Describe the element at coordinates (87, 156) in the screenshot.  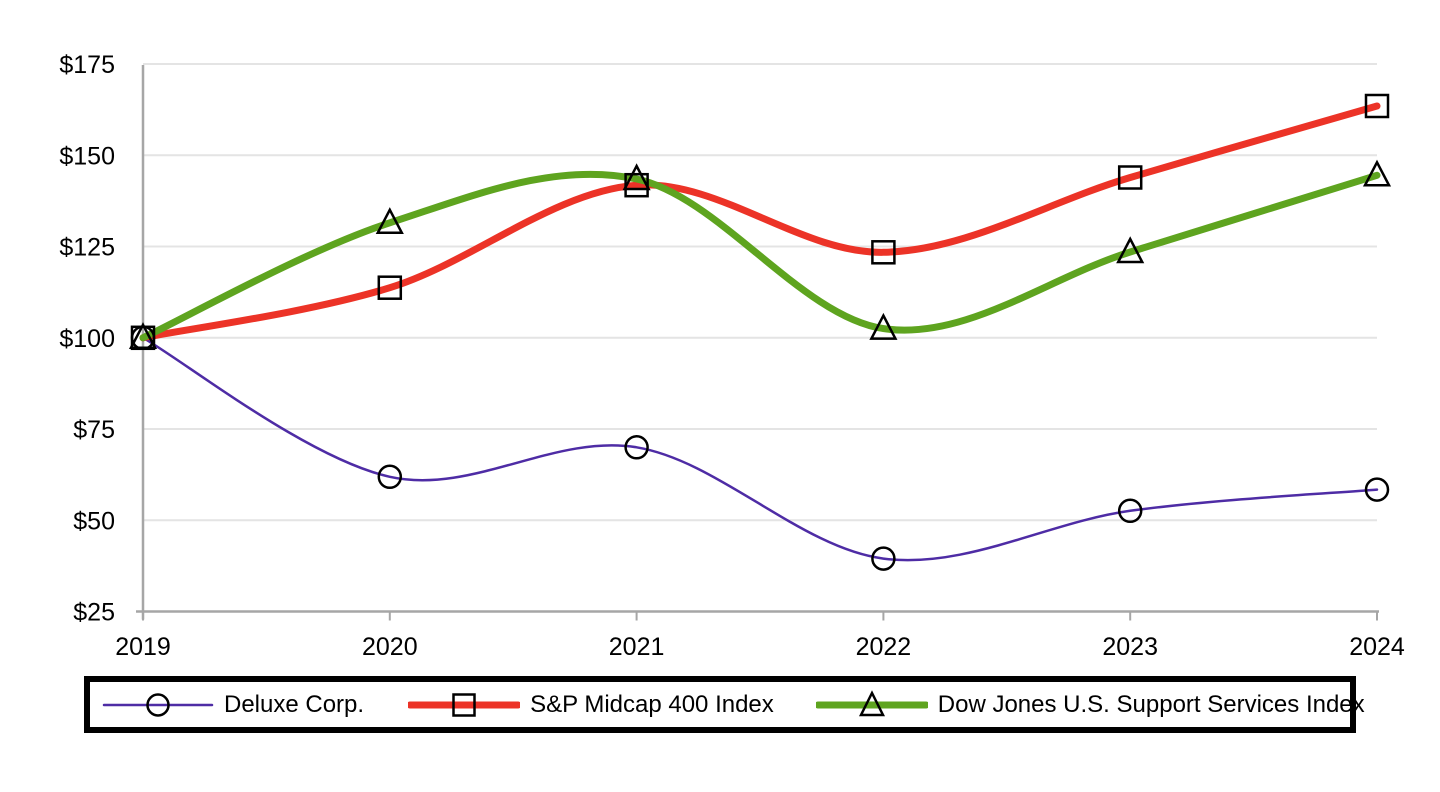
I see `y-tick-label: $150` at that location.